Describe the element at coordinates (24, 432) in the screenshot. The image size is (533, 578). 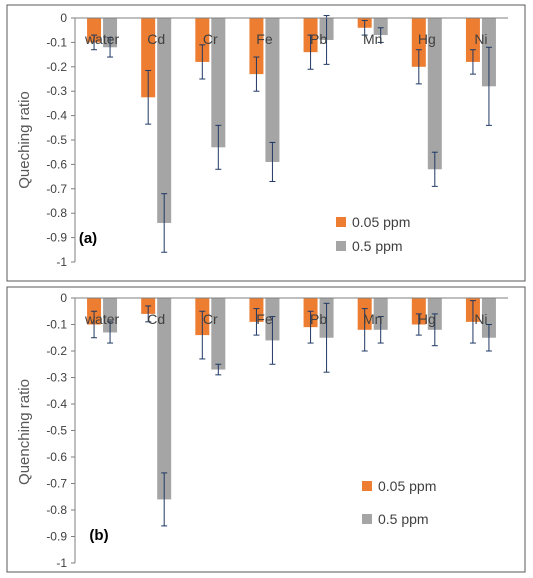
I see `y-axis-title: Quenching ratio` at that location.